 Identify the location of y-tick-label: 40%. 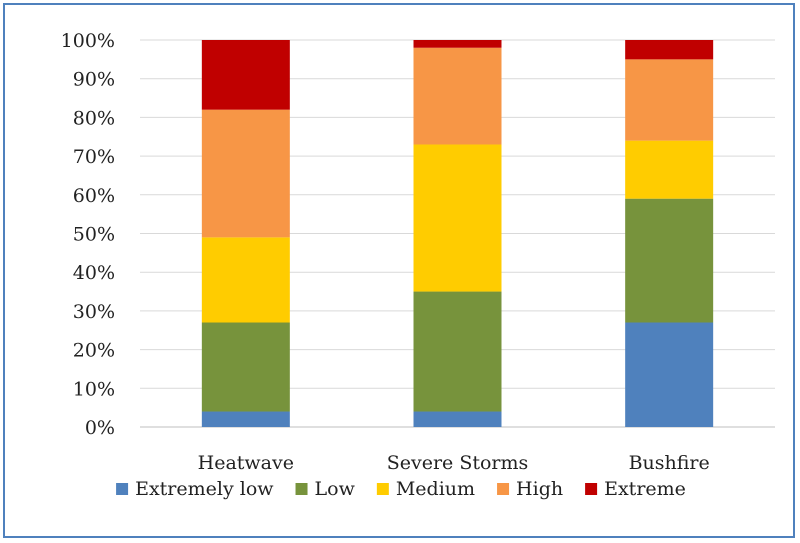
(94, 273).